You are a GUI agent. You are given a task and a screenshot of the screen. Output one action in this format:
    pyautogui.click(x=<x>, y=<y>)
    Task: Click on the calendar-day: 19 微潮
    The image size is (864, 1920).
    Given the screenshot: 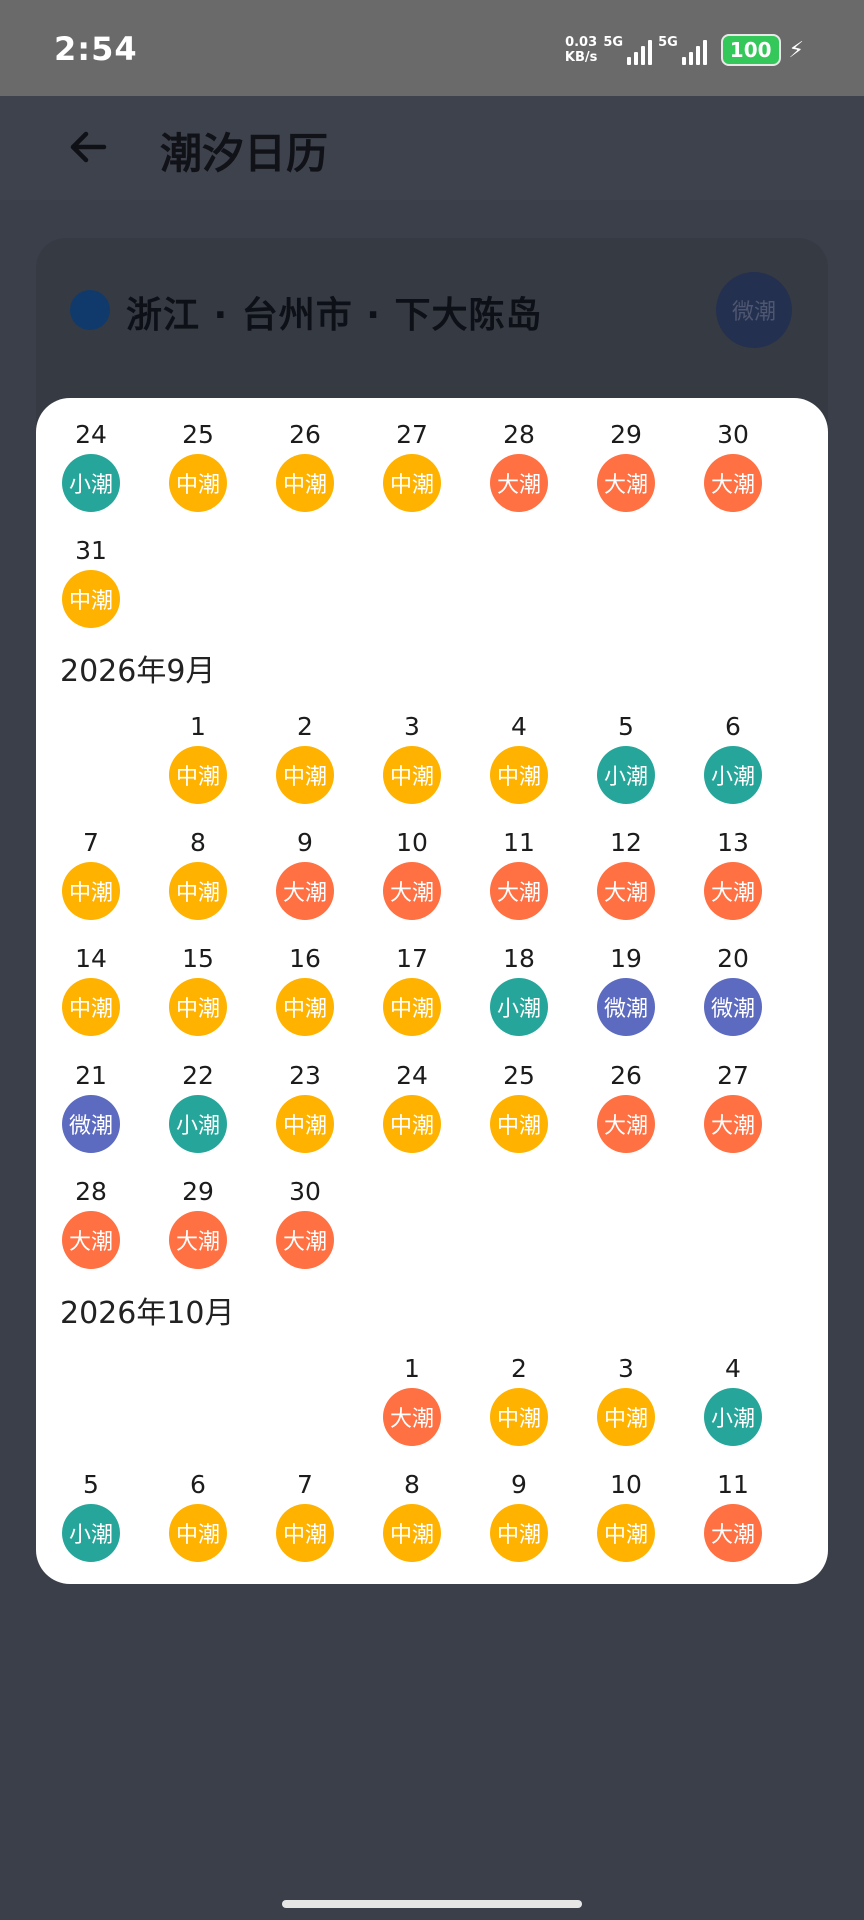 What is the action you would take?
    pyautogui.click(x=626, y=999)
    